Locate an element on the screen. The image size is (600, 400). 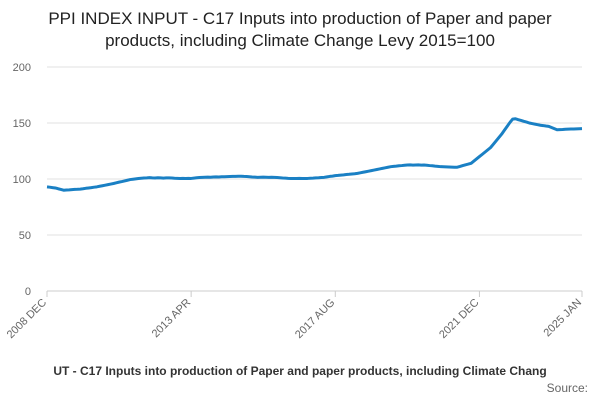
y-tick-label: 150 is located at coordinates (22, 124).